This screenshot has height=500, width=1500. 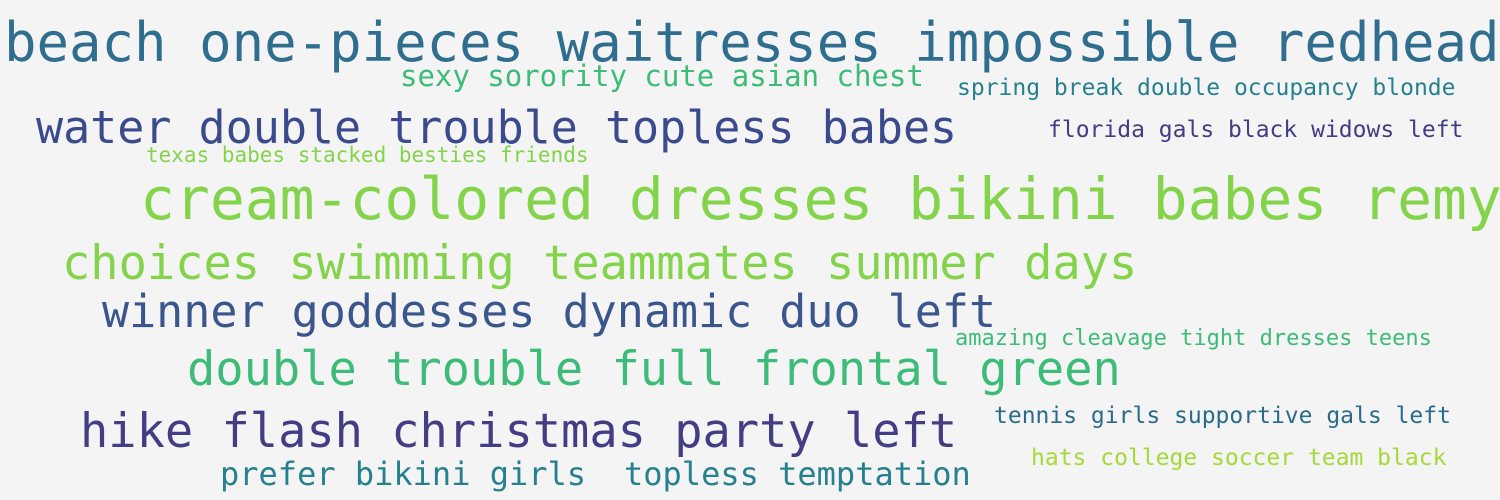 What do you see at coordinates (600, 263) in the screenshot?
I see `phrase-choices-swimming: choices swimming teammates summer days` at bounding box center [600, 263].